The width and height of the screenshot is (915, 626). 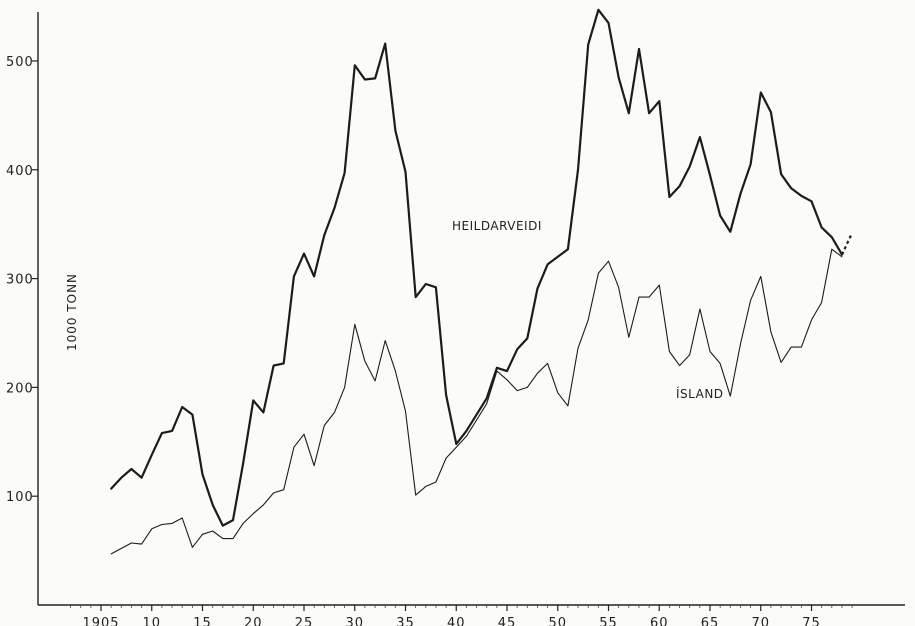 I want to click on y-tick-label: 500, so click(x=20, y=62).